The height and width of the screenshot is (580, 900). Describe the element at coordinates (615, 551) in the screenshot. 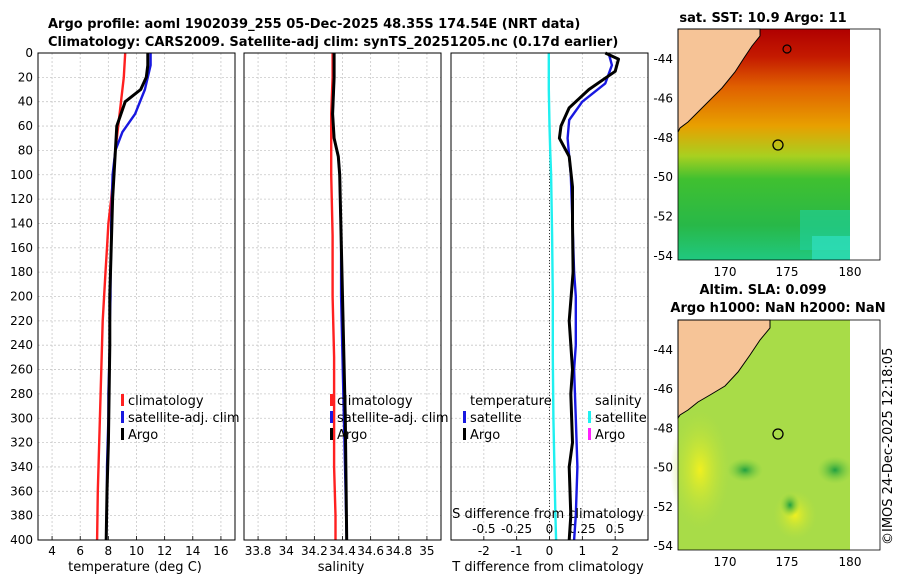

I see `x-tick-label: 2` at that location.